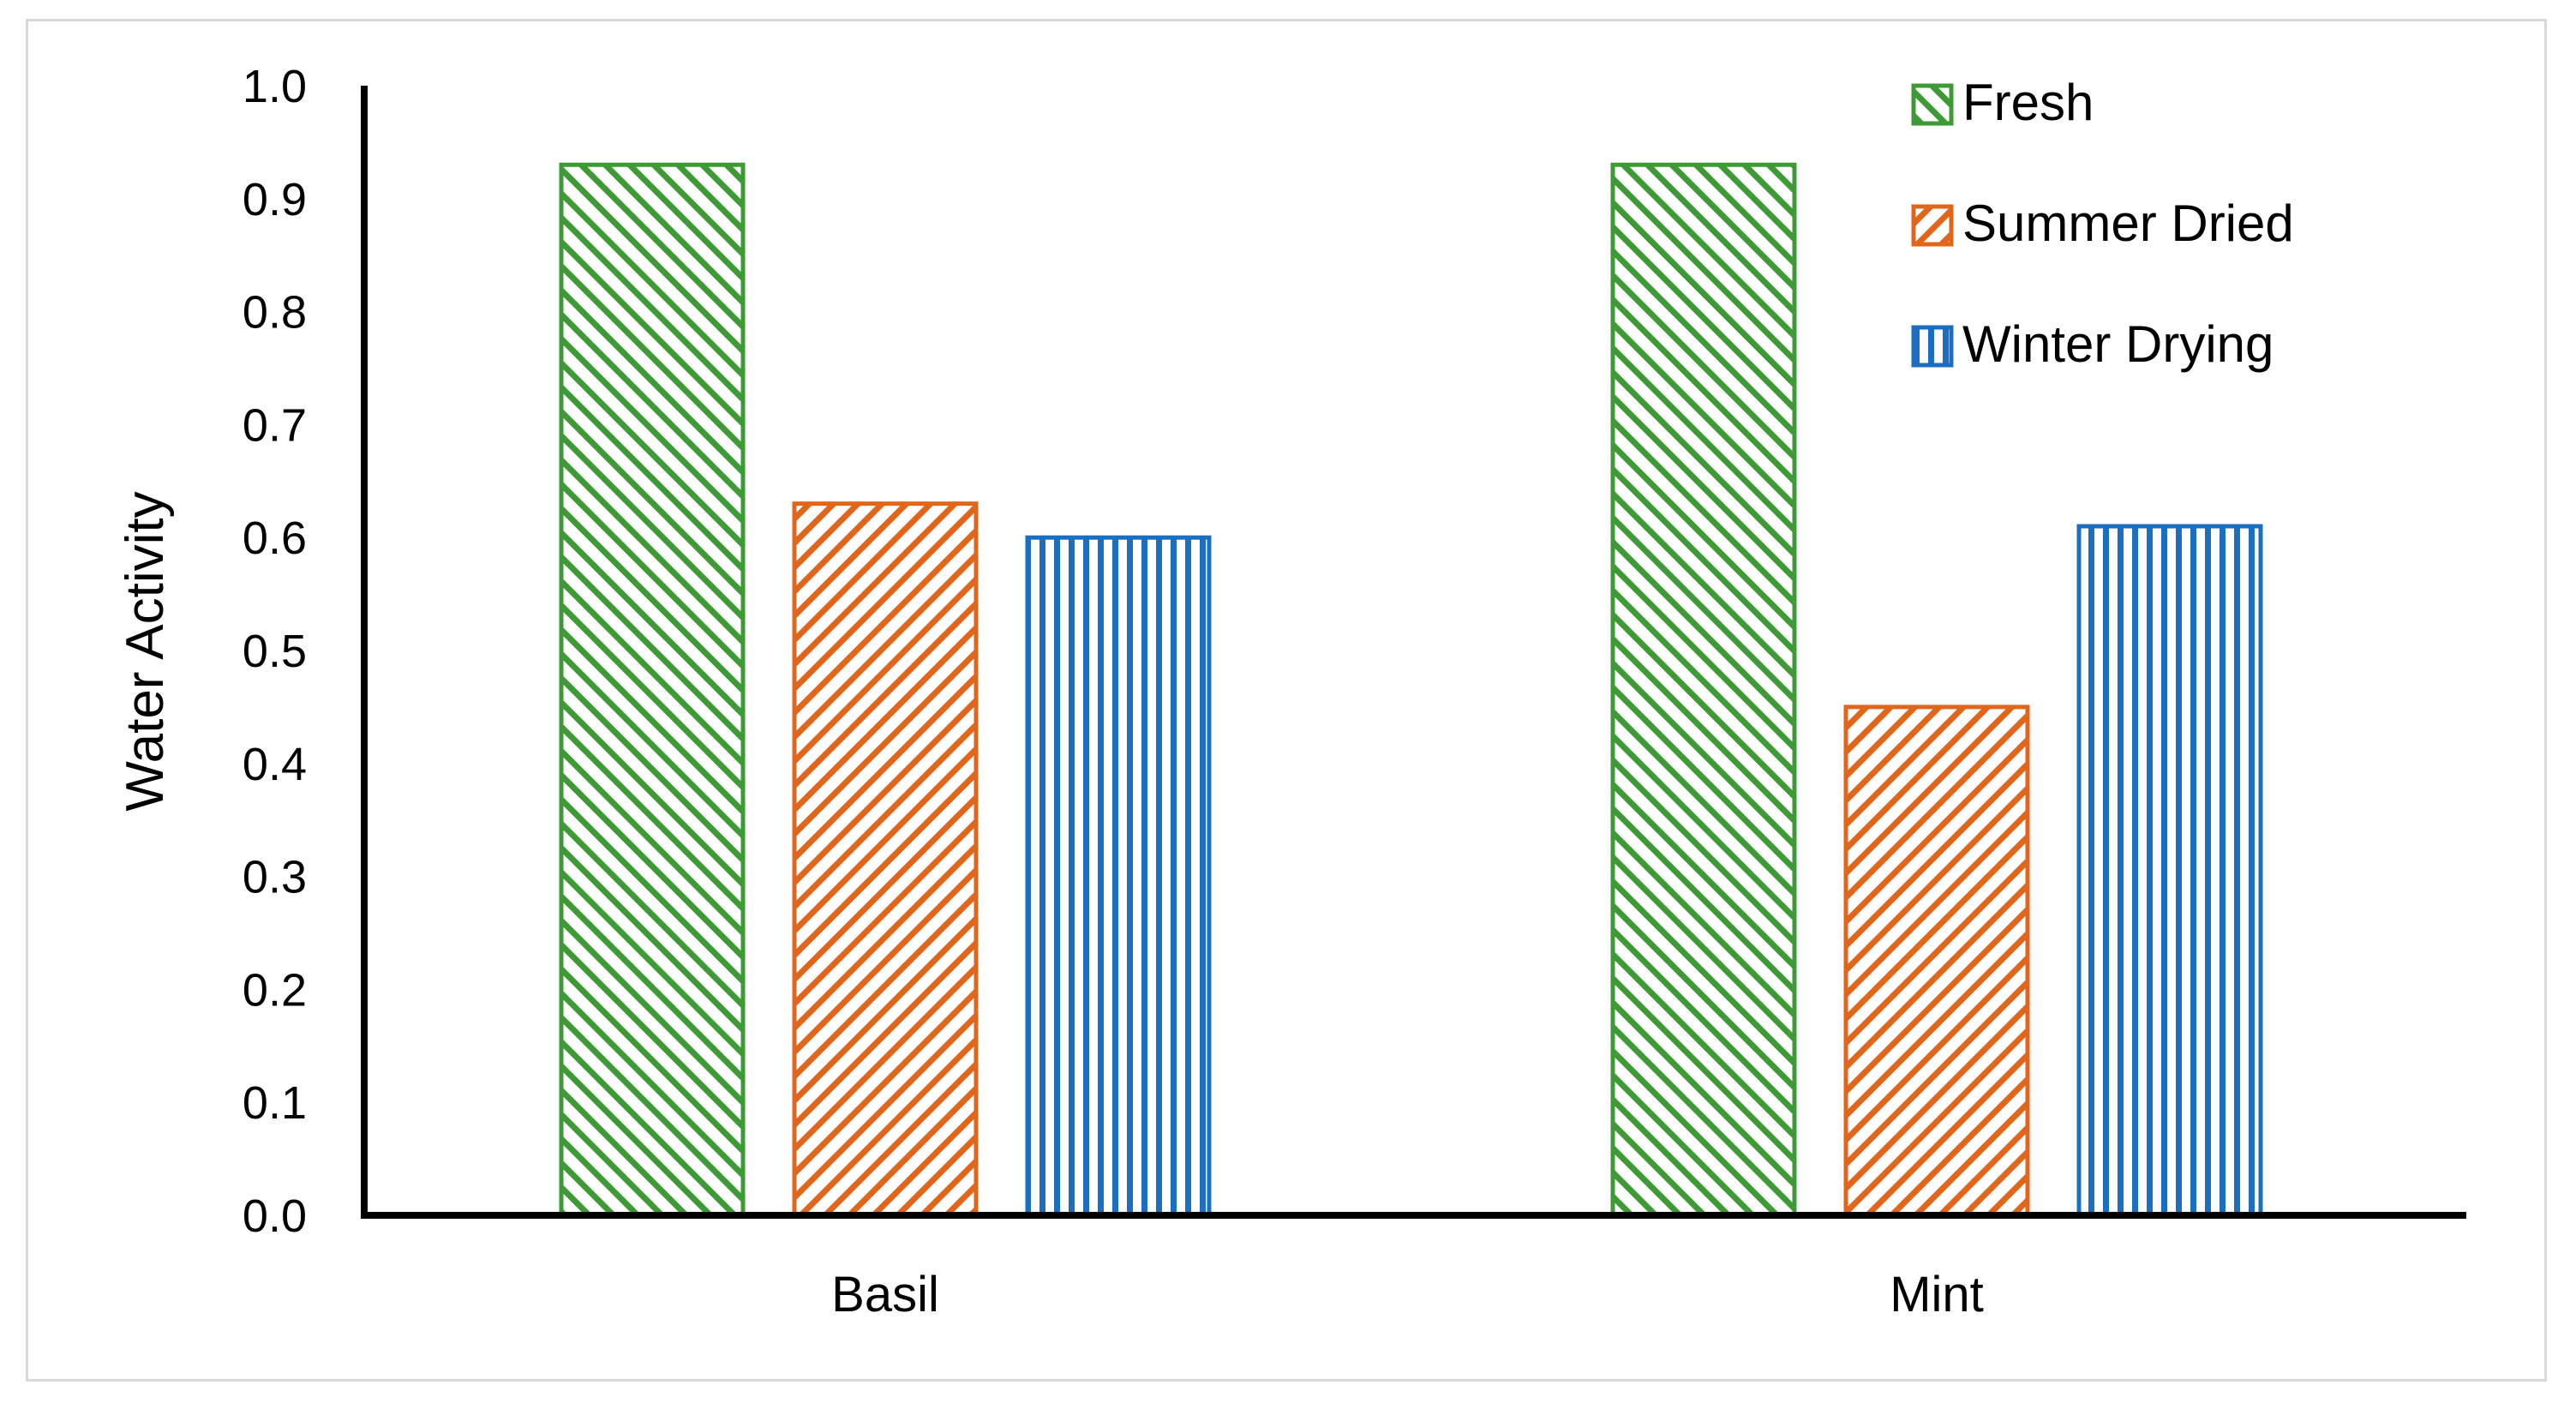  I want to click on bar-mint-fresh, so click(1703, 690).